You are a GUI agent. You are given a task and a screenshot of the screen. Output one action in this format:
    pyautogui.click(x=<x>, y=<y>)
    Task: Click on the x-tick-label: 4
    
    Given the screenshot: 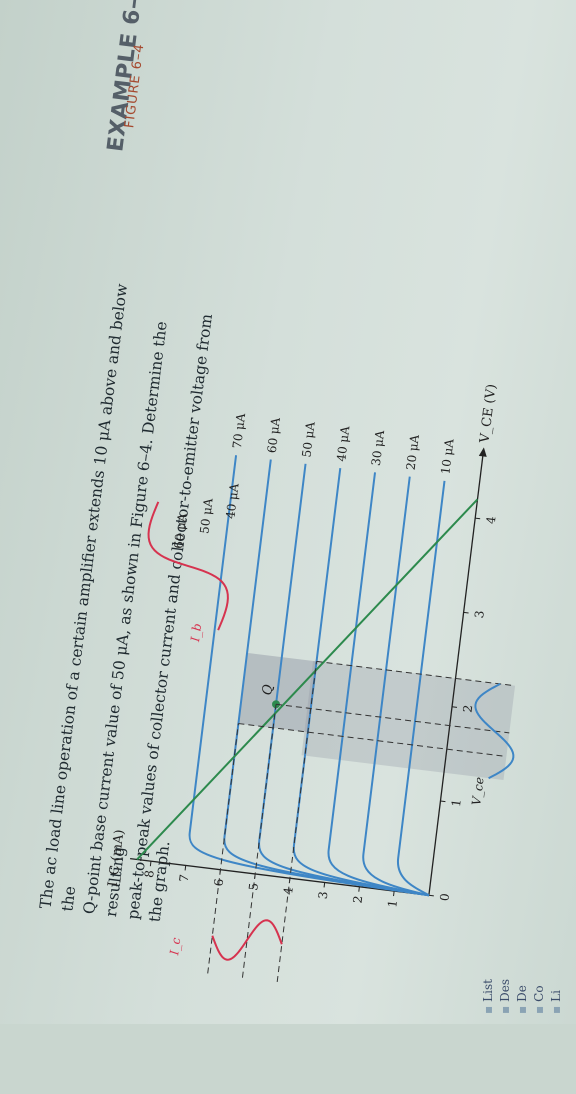 What is the action you would take?
    pyautogui.click(x=491, y=520)
    